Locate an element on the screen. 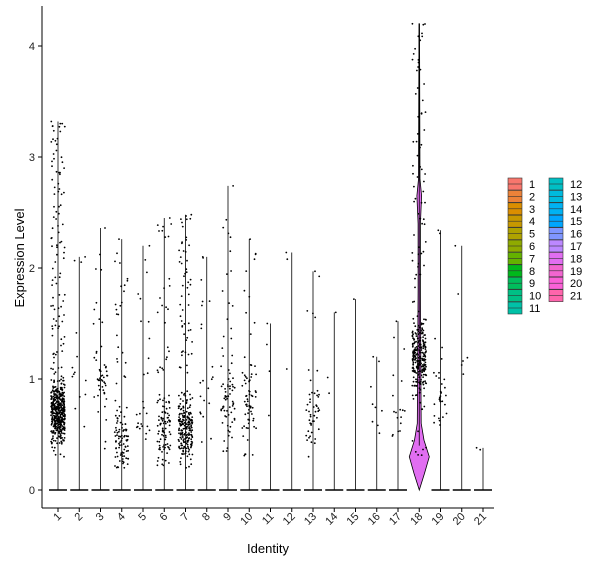  legend-item-10: 10 is located at coordinates (524, 296).